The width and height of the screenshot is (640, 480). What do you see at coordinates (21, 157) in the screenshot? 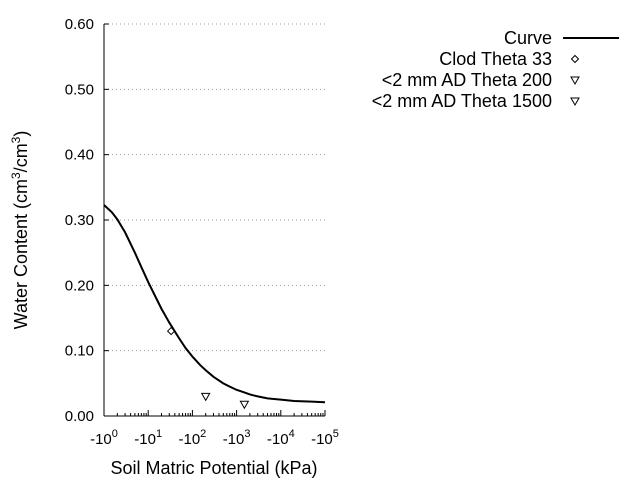
I see `y-axis-title-mid: /cm` at bounding box center [21, 157].